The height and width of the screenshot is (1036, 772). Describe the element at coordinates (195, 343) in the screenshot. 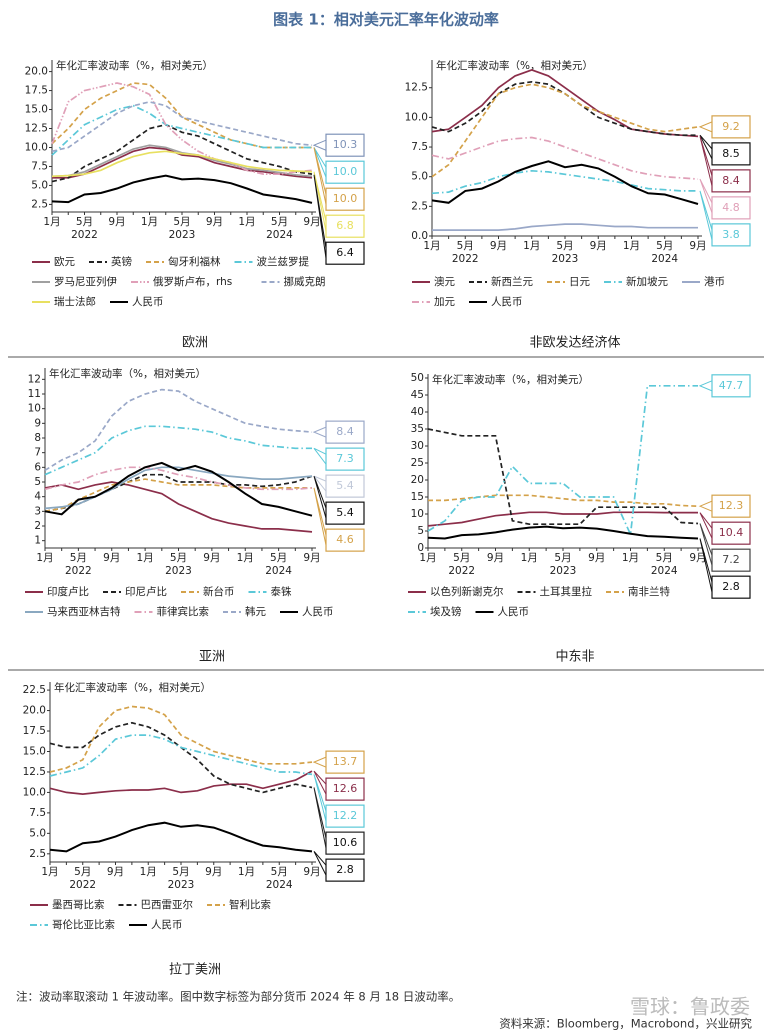

I see `panel-caption: 欧洲` at that location.